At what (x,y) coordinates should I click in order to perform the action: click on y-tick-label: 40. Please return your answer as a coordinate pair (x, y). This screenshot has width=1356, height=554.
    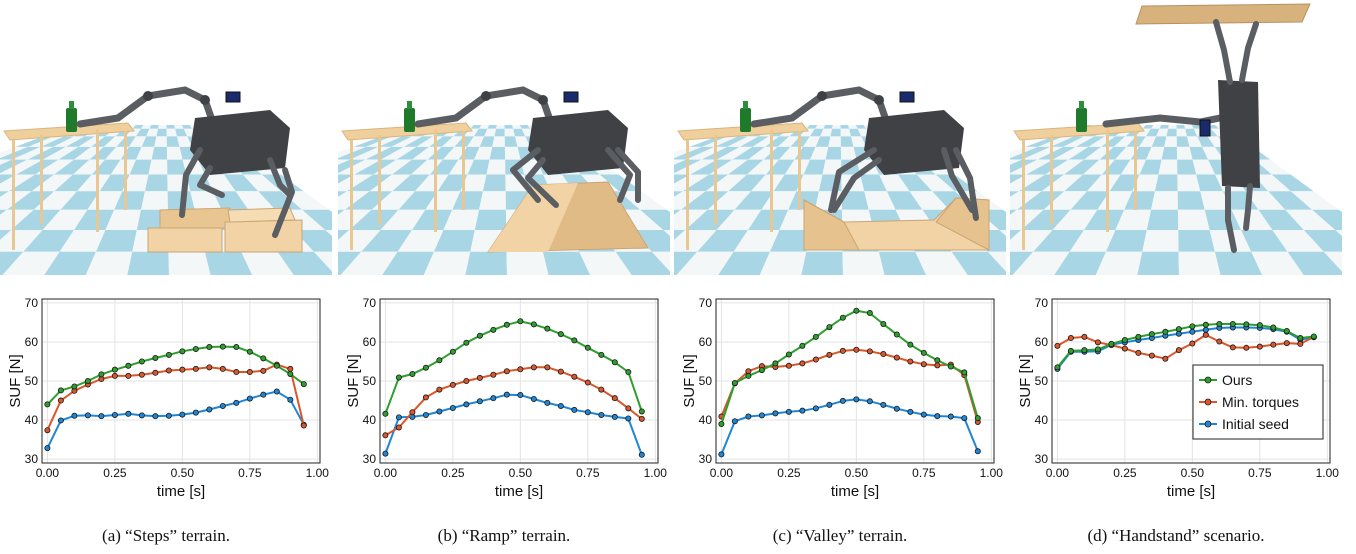
    Looking at the image, I should click on (370, 420).